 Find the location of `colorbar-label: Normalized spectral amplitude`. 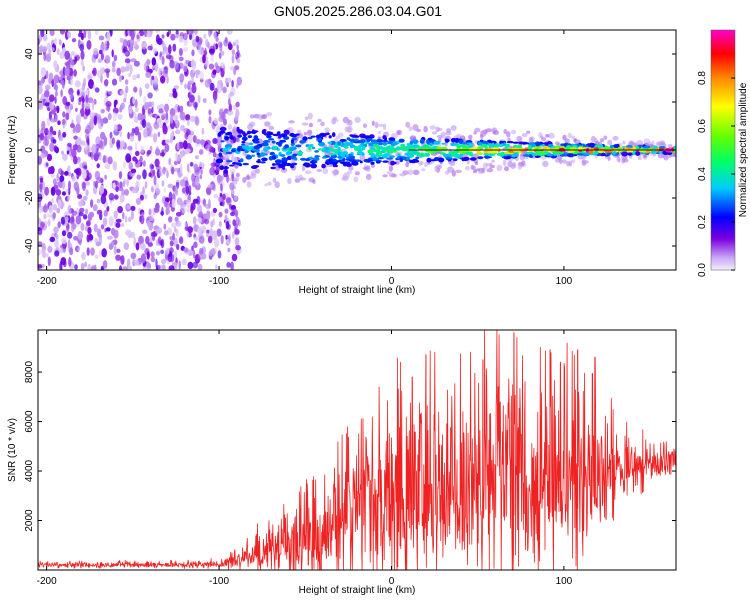

colorbar-label: Normalized spectral amplitude is located at coordinates (743, 149).